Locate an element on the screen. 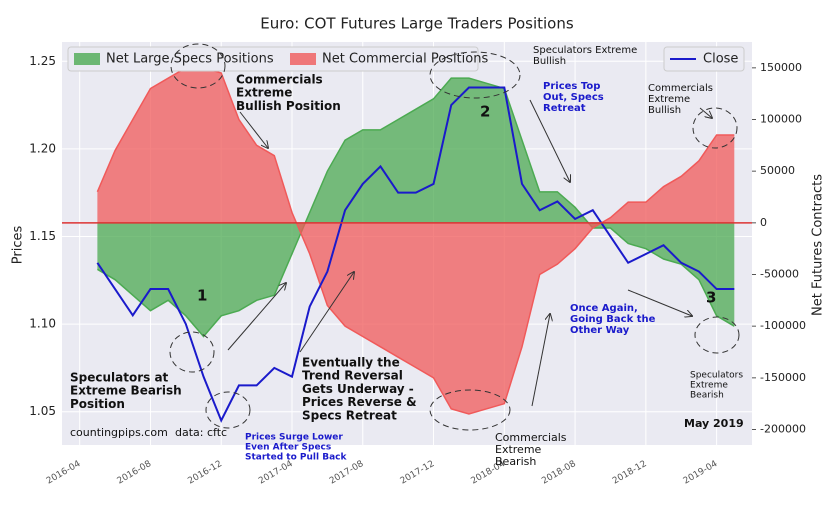 The width and height of the screenshot is (835, 531). annotation: Prices Surge Lower is located at coordinates (294, 438).